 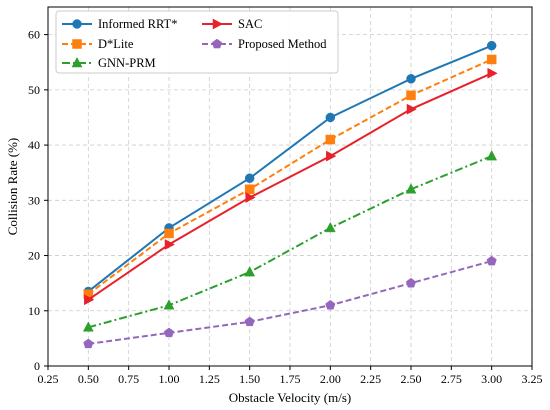 What do you see at coordinates (491, 379) in the screenshot?
I see `x-tick-label: 3.00` at bounding box center [491, 379].